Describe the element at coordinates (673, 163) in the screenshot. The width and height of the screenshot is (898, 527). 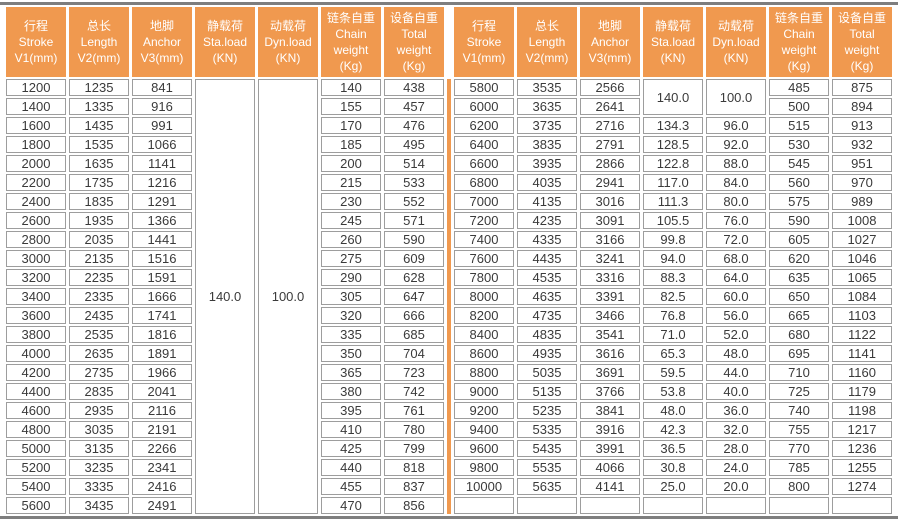
I see `cell-sta-load: 122.8` at that location.